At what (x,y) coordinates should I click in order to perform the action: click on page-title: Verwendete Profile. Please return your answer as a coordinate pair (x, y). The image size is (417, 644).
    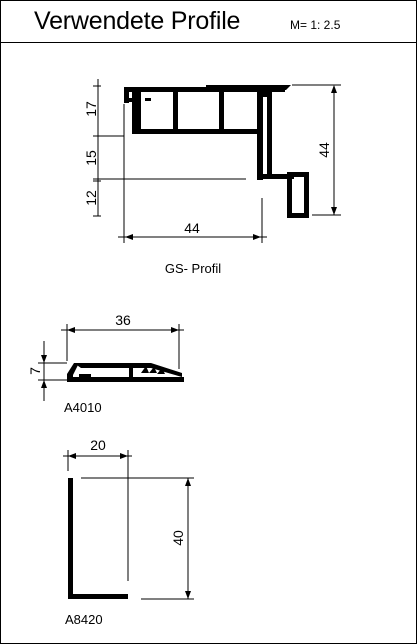
    Looking at the image, I should click on (137, 21).